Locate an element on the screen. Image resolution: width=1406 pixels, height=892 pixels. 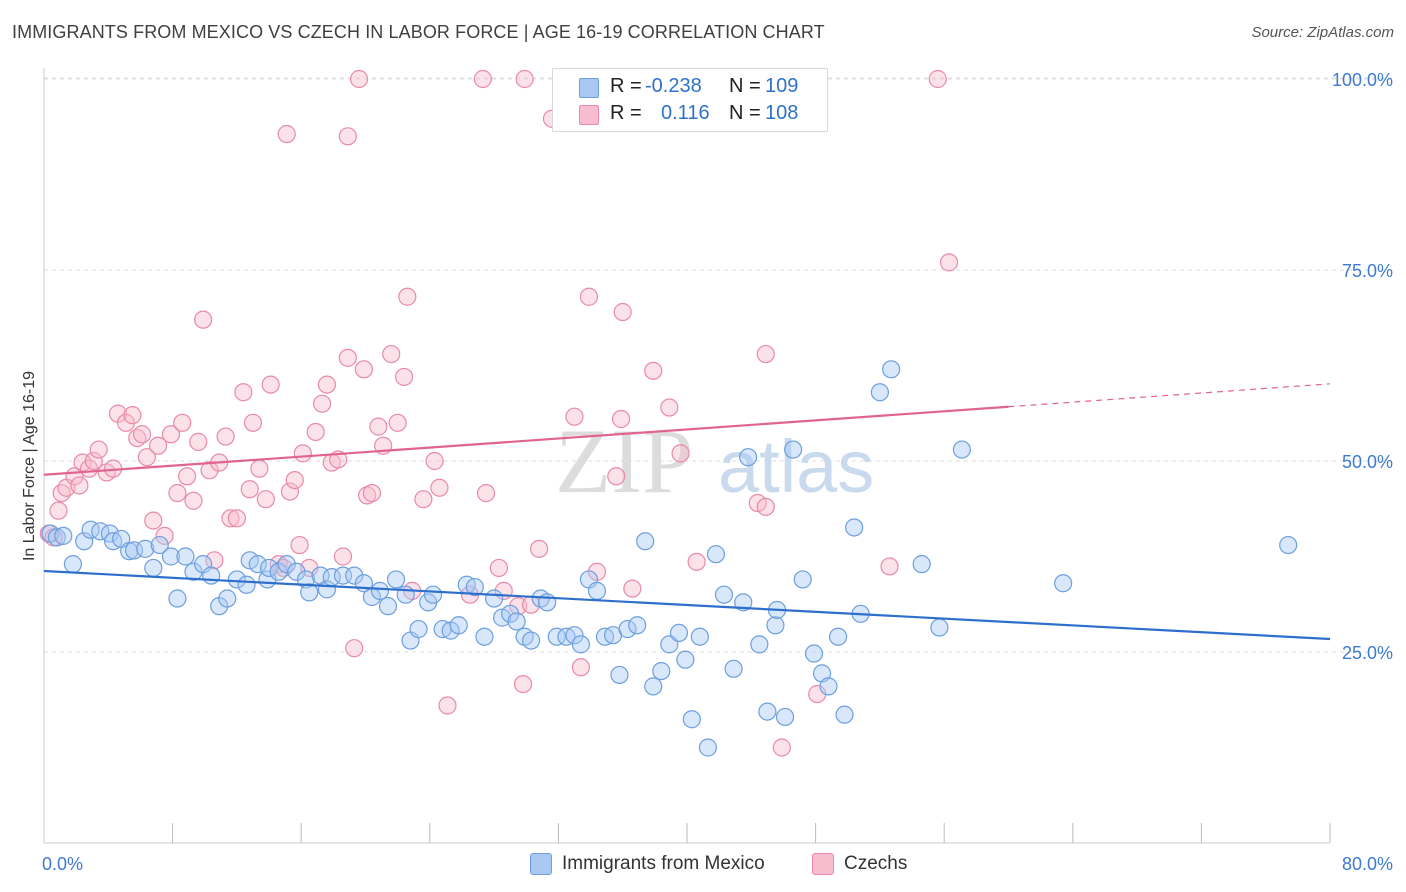
x-tick-label: 0.0% is located at coordinates (62, 864).